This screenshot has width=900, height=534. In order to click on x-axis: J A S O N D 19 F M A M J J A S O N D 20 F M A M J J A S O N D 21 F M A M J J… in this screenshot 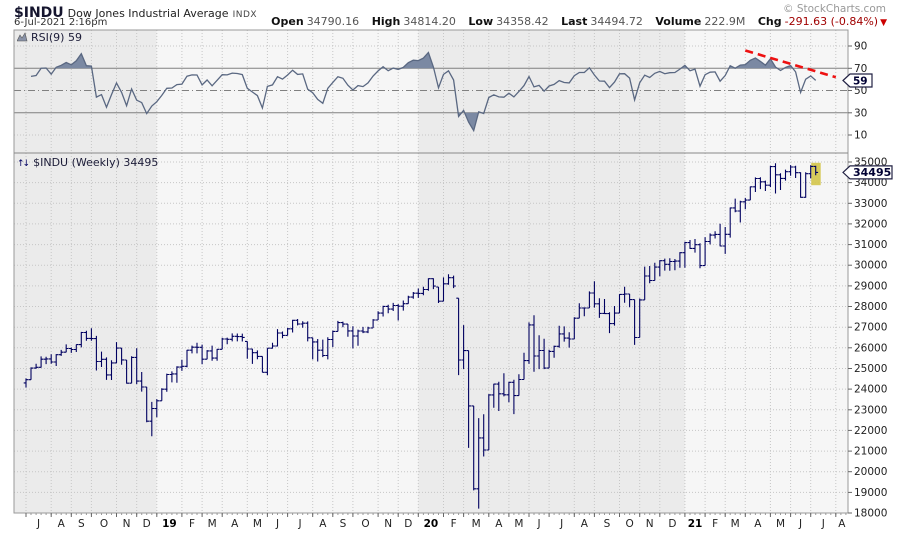, I will do `click(436, 521)`.